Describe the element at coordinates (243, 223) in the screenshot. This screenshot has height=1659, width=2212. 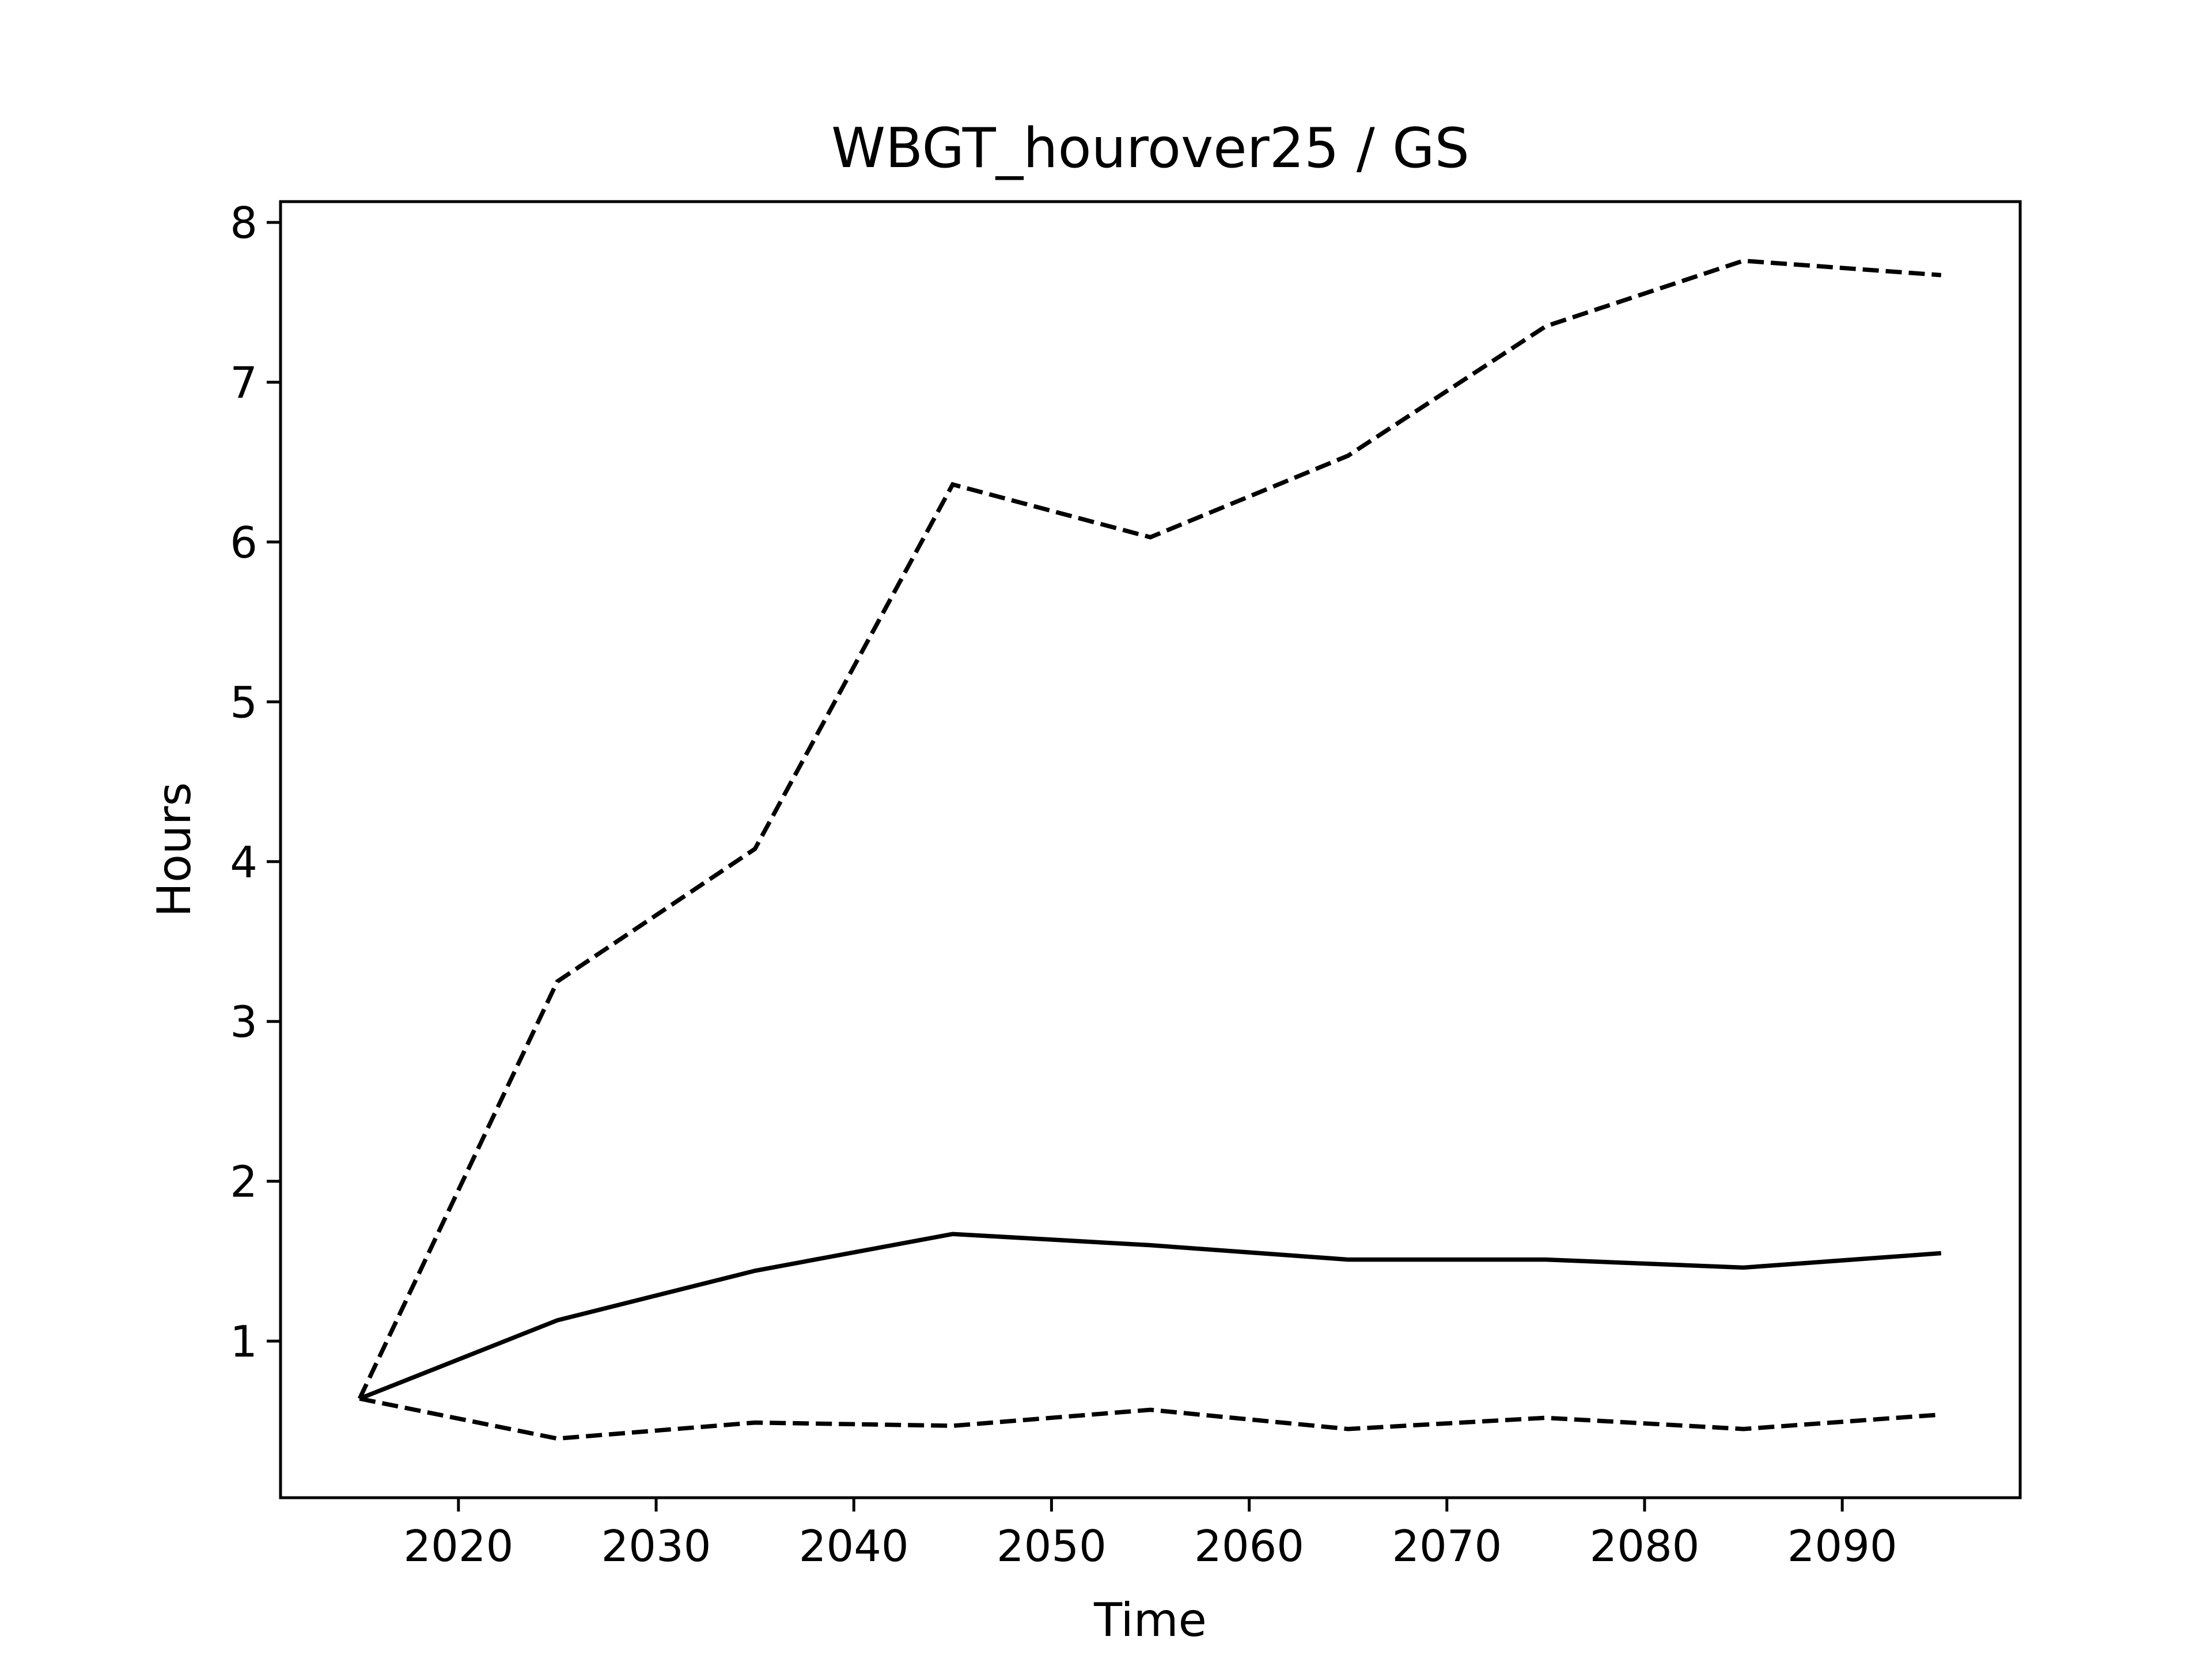
I see `y-tick-label: 8` at that location.